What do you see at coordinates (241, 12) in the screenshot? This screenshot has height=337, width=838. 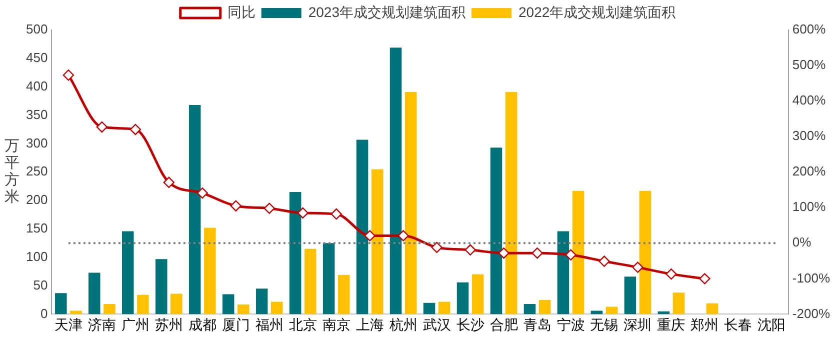 I see `legend-label: 同比` at bounding box center [241, 12].